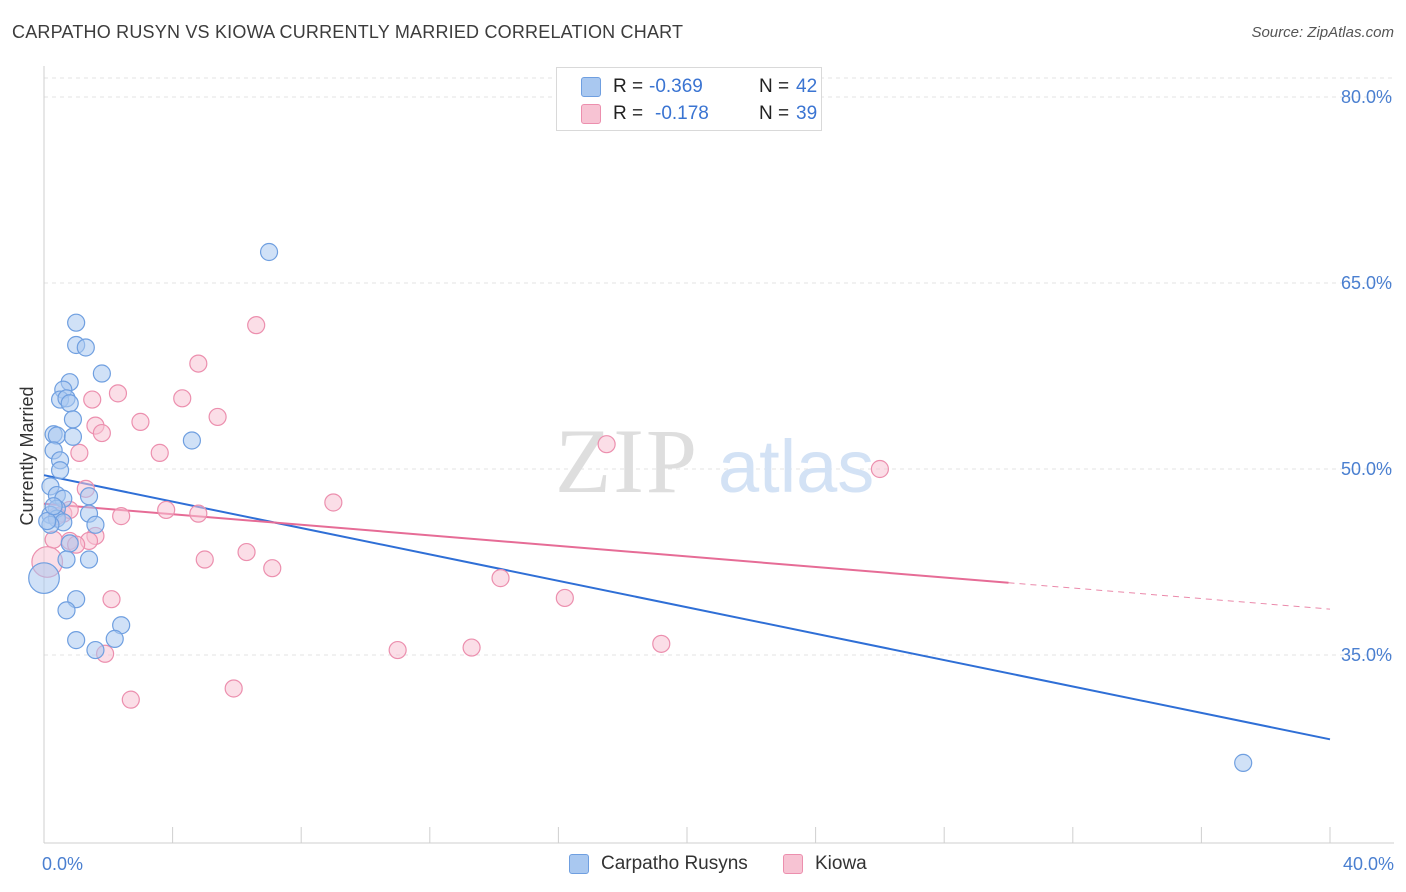  I want to click on legend-r-value: -0.369, so click(676, 86).